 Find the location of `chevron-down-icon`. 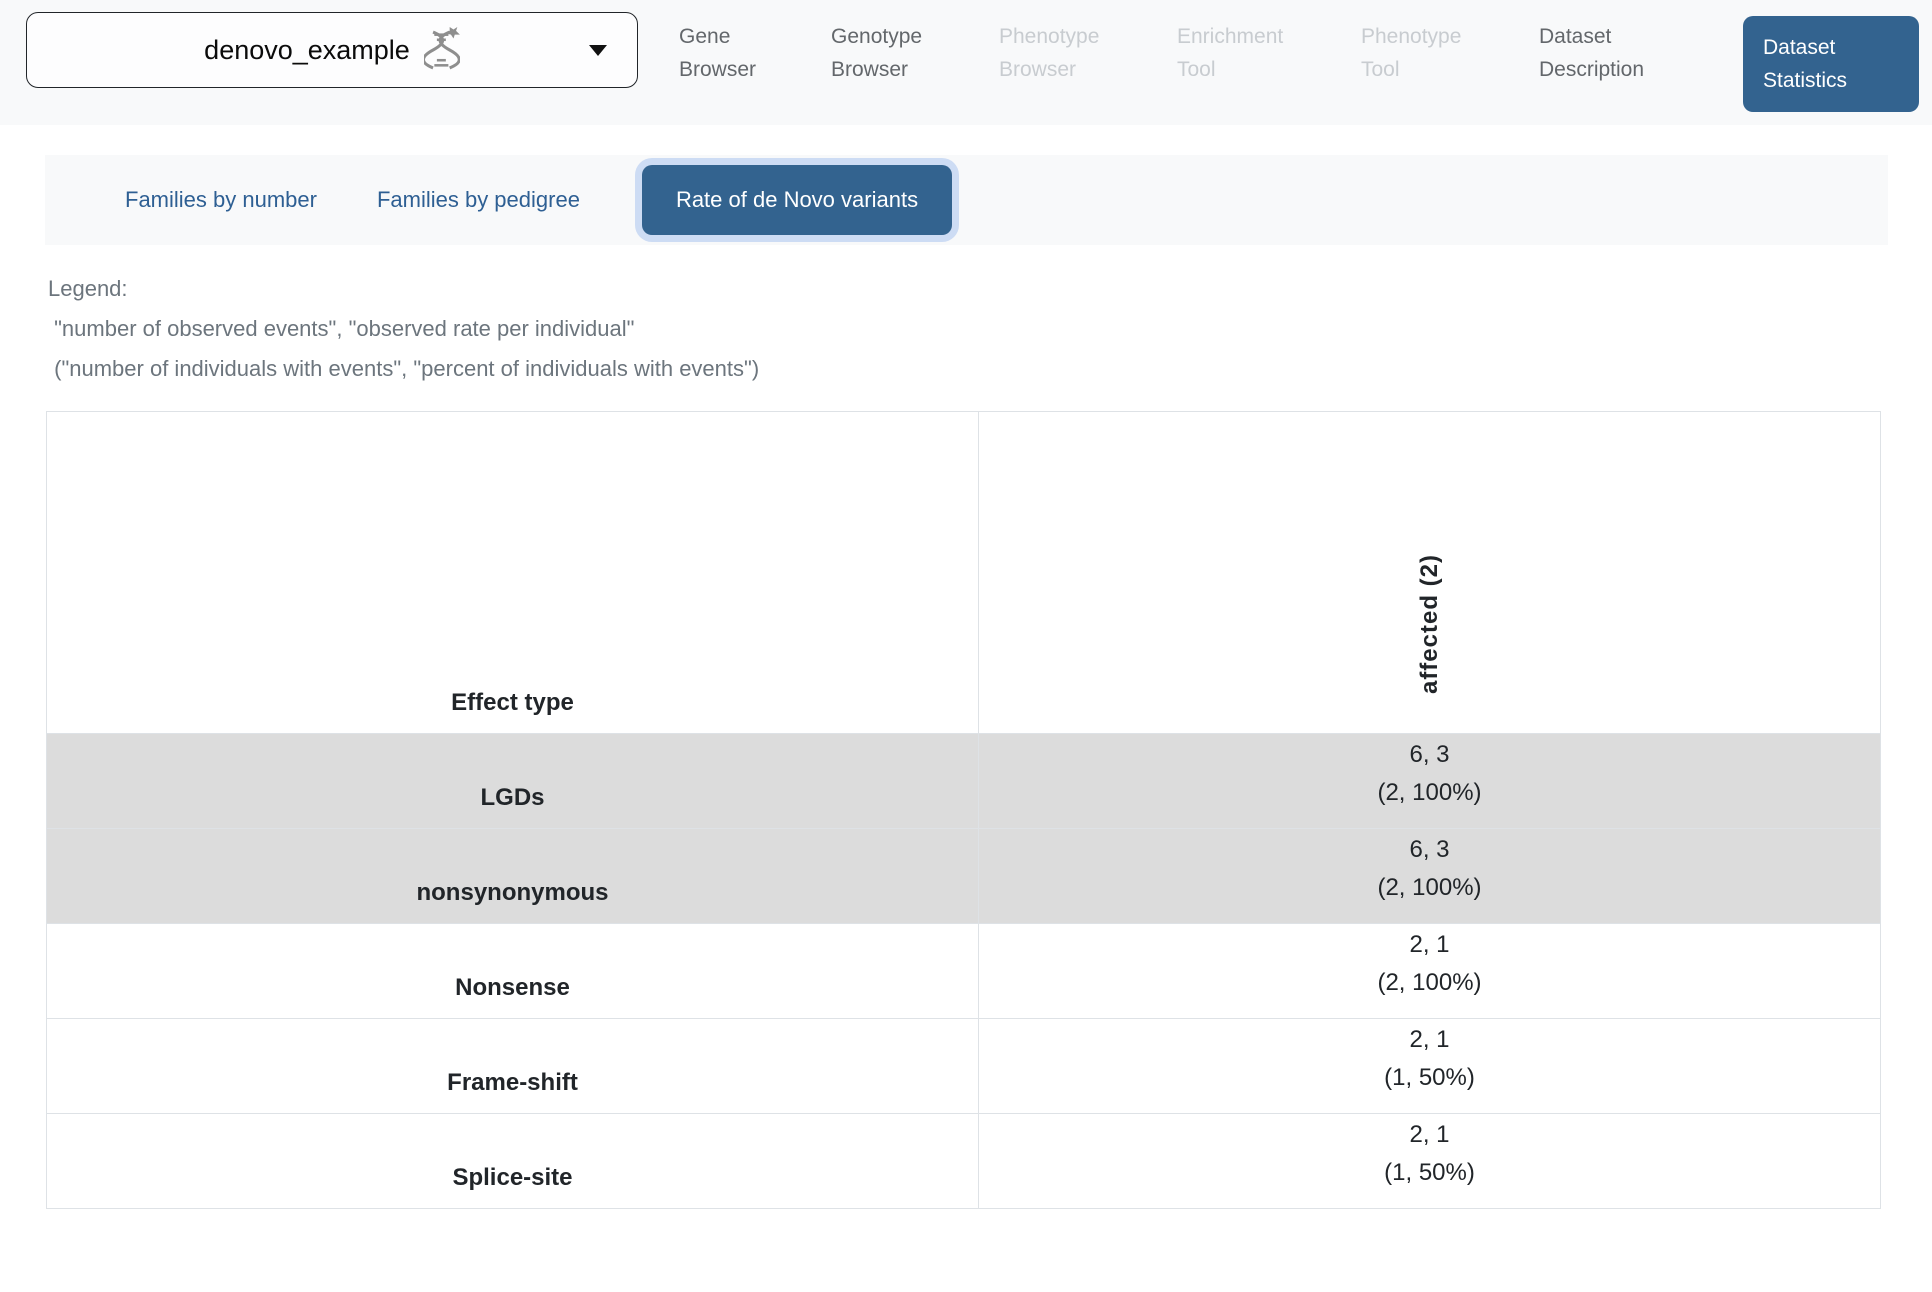

chevron-down-icon is located at coordinates (598, 50).